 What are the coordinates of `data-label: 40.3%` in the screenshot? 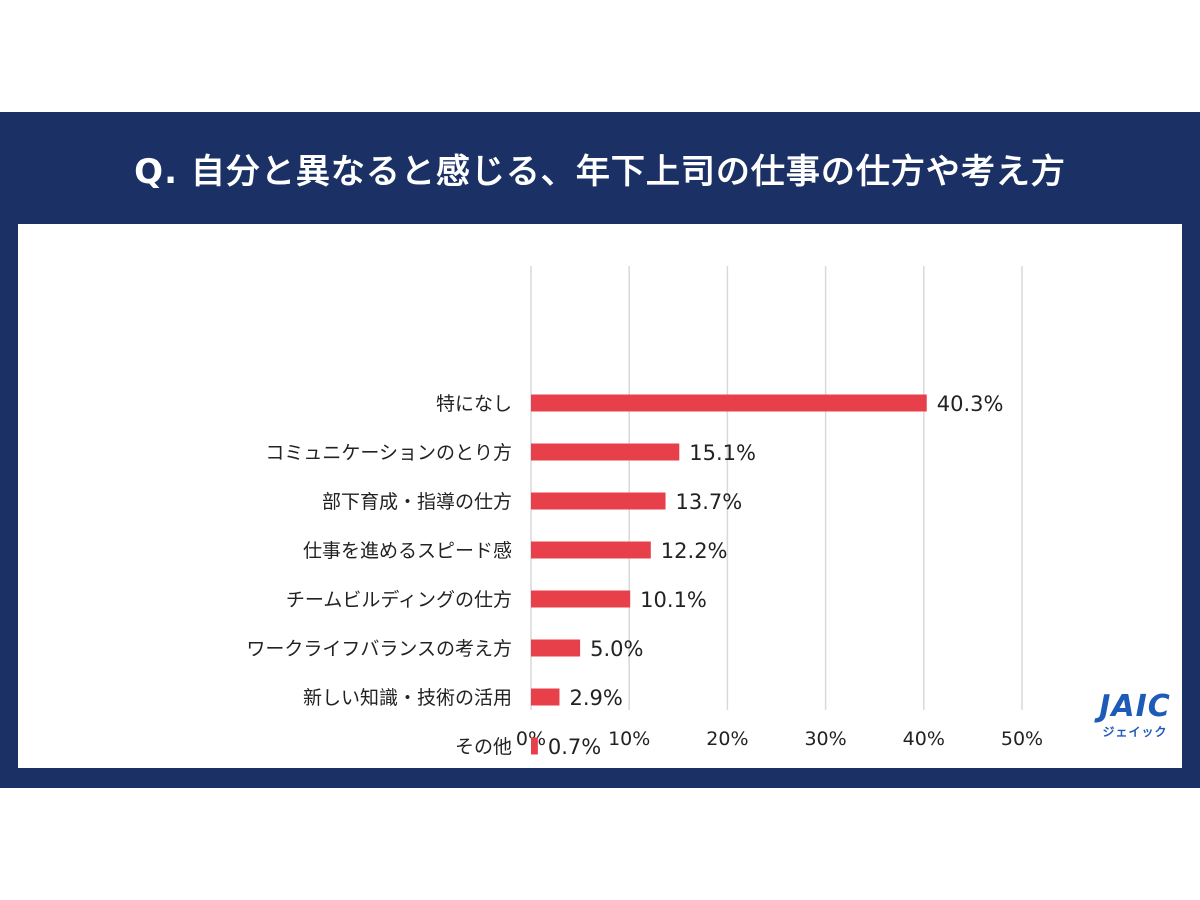 It's located at (970, 404).